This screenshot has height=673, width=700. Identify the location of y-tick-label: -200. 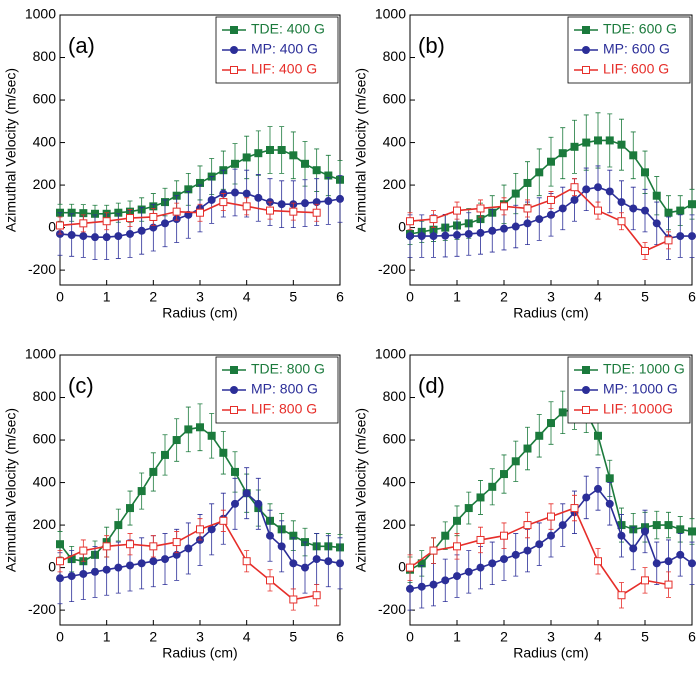
(392, 609).